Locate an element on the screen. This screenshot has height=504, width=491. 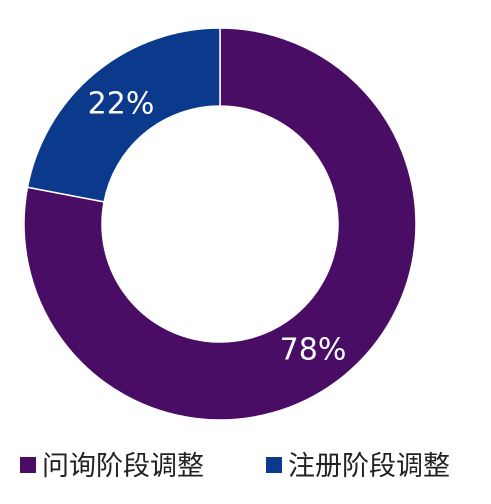
legend-swatch-registration is located at coordinates (274, 465).